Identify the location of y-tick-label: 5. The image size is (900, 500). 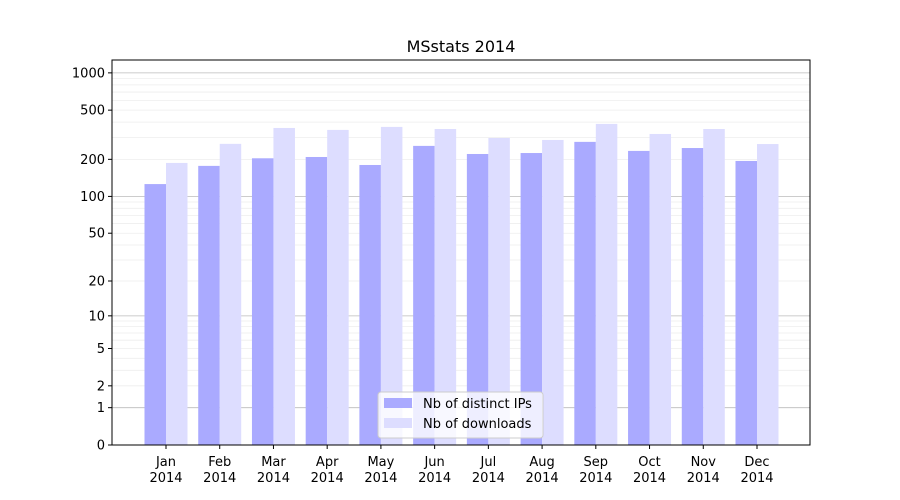
(101, 349).